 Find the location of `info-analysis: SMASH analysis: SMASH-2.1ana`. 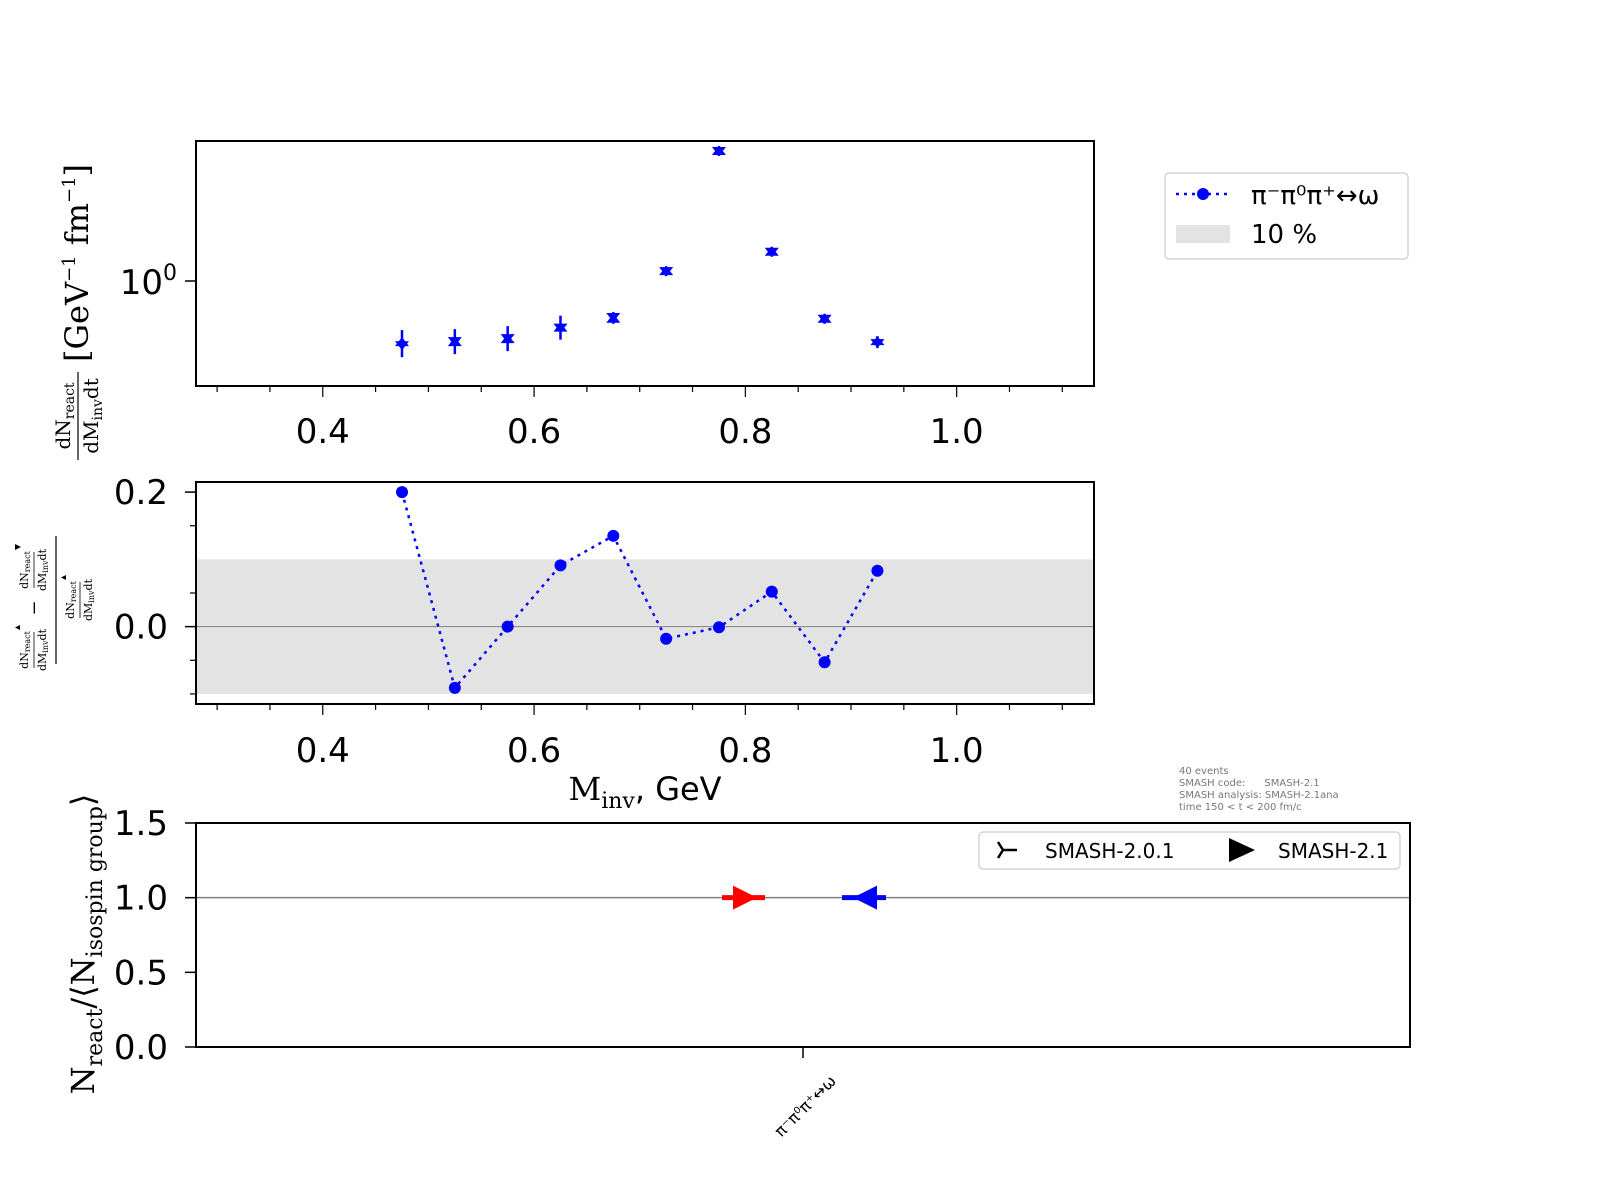

info-analysis: SMASH analysis: SMASH-2.1ana is located at coordinates (1259, 795).